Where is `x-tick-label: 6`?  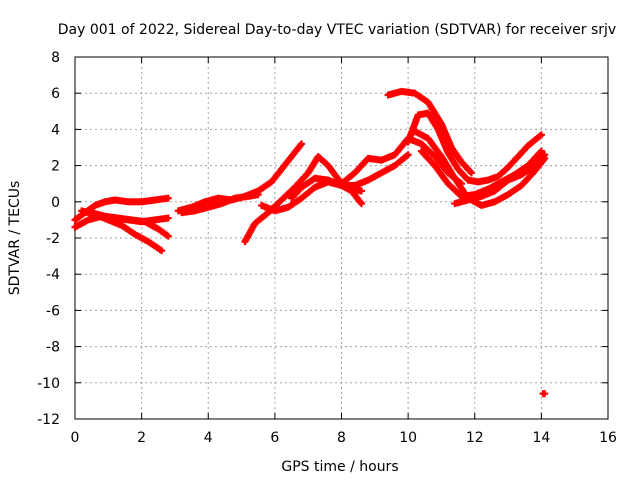 x-tick-label: 6 is located at coordinates (274, 438).